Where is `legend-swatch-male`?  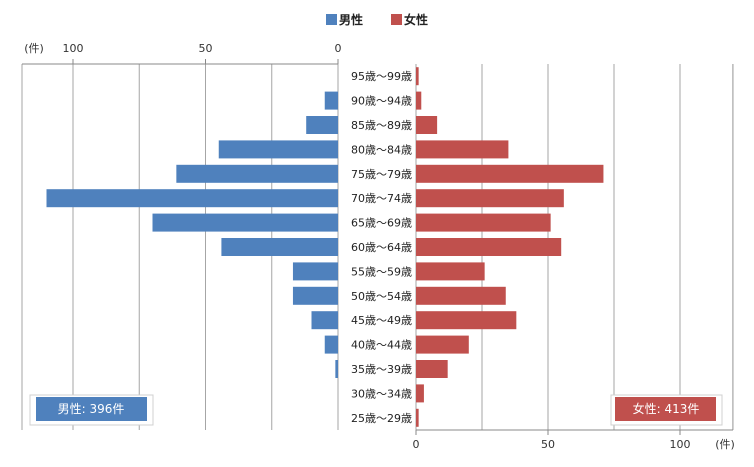 legend-swatch-male is located at coordinates (331, 19).